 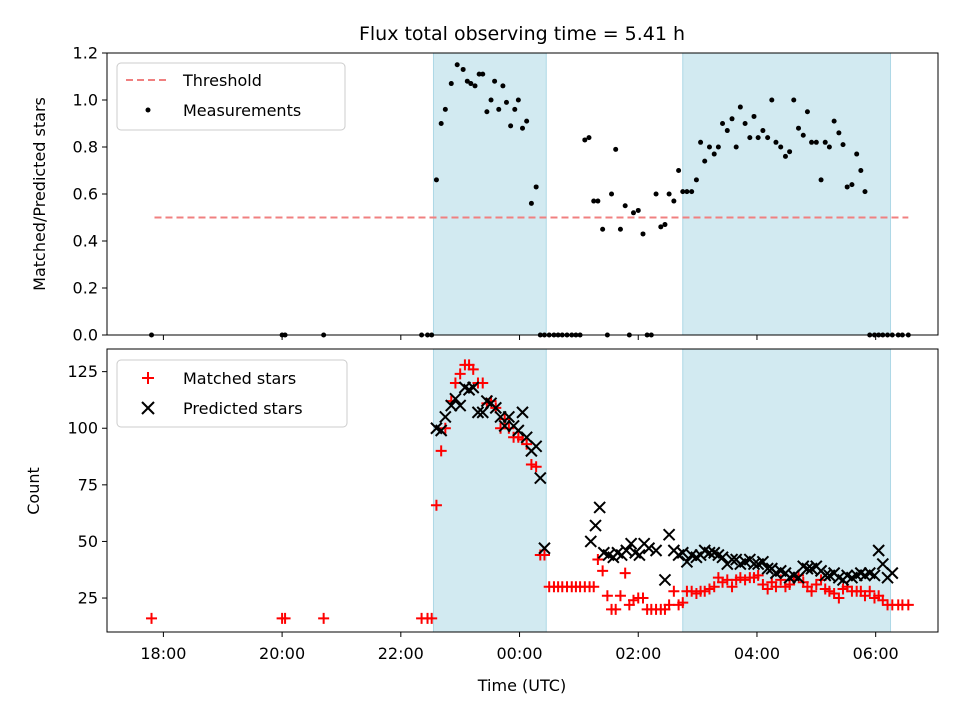 What do you see at coordinates (88, 484) in the screenshot?
I see `bottom-y-tick-label-2: 75` at bounding box center [88, 484].